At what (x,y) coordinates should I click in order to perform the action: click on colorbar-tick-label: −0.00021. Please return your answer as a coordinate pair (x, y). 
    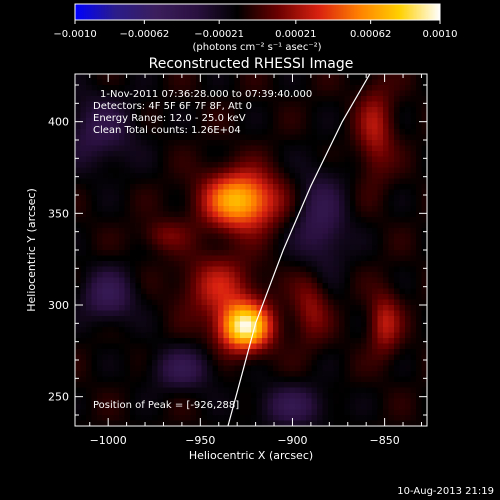
    Looking at the image, I should click on (219, 34).